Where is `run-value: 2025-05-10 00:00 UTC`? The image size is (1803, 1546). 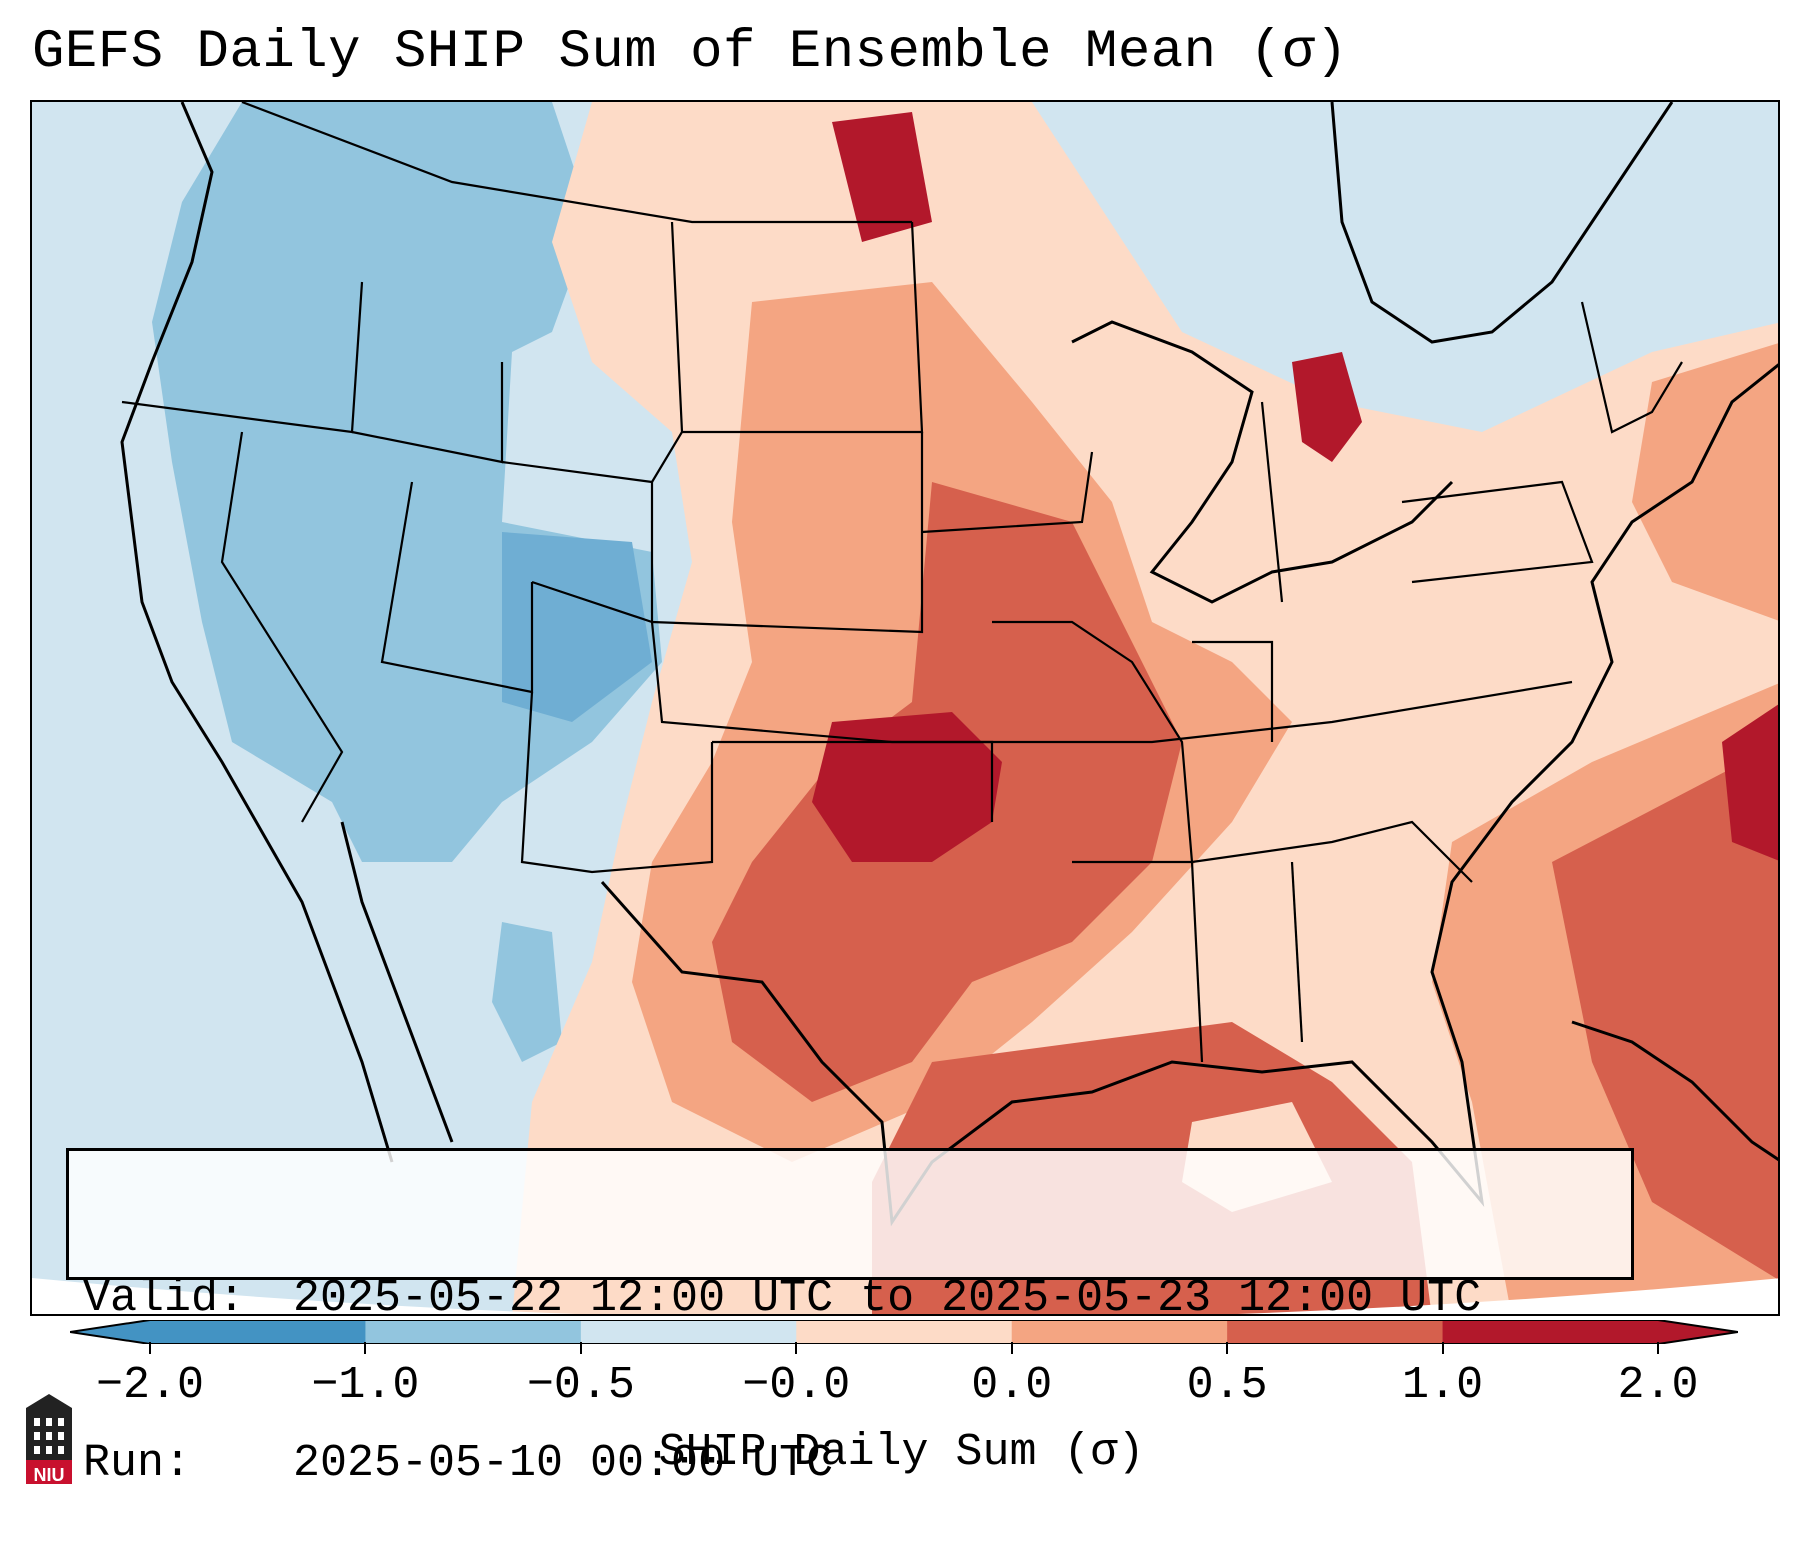
run-value: 2025-05-10 00:00 UTC is located at coordinates (563, 1463).